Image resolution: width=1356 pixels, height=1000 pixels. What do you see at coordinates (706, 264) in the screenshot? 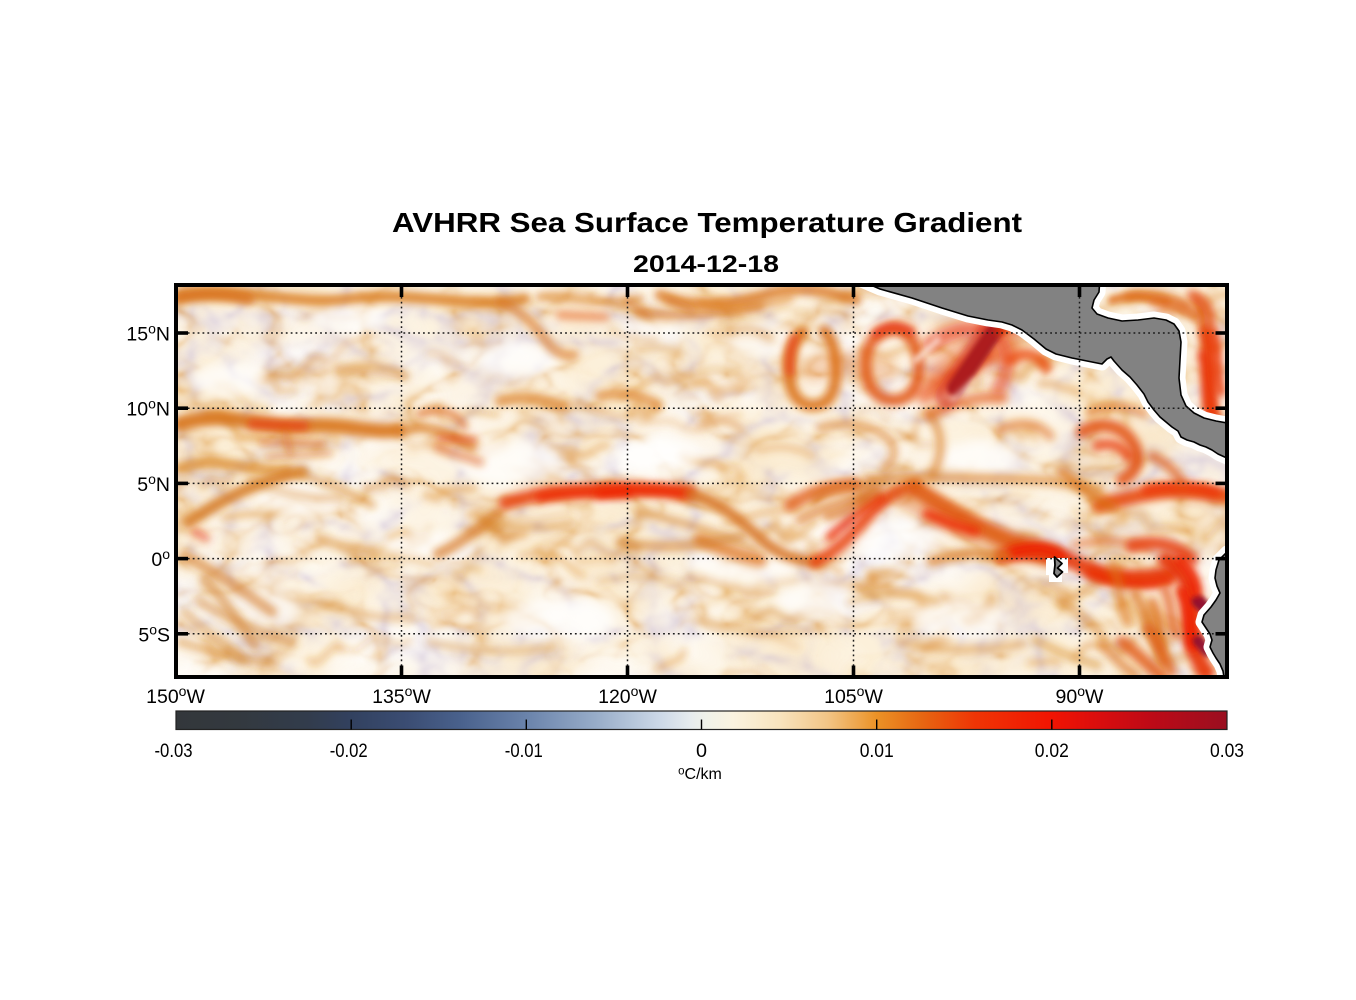
I see `svg-text: 2014-12-18` at bounding box center [706, 264].